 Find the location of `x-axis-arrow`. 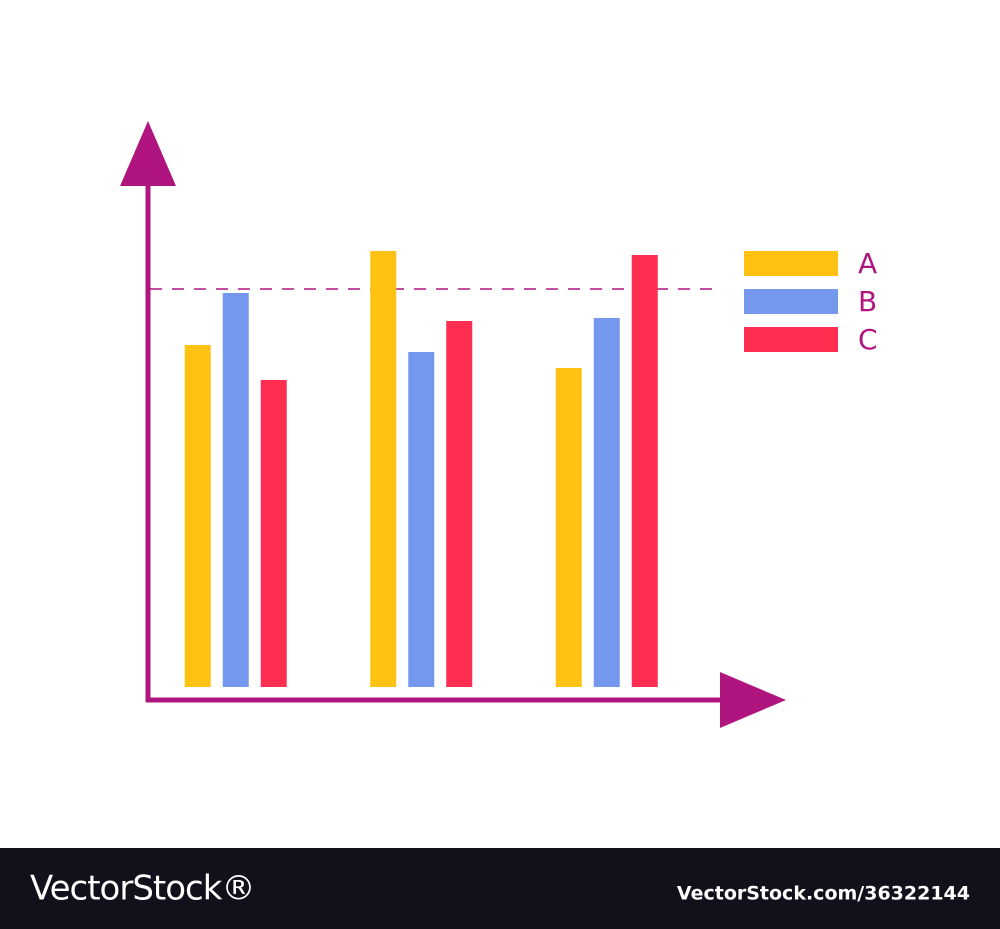

x-axis-arrow is located at coordinates (753, 700).